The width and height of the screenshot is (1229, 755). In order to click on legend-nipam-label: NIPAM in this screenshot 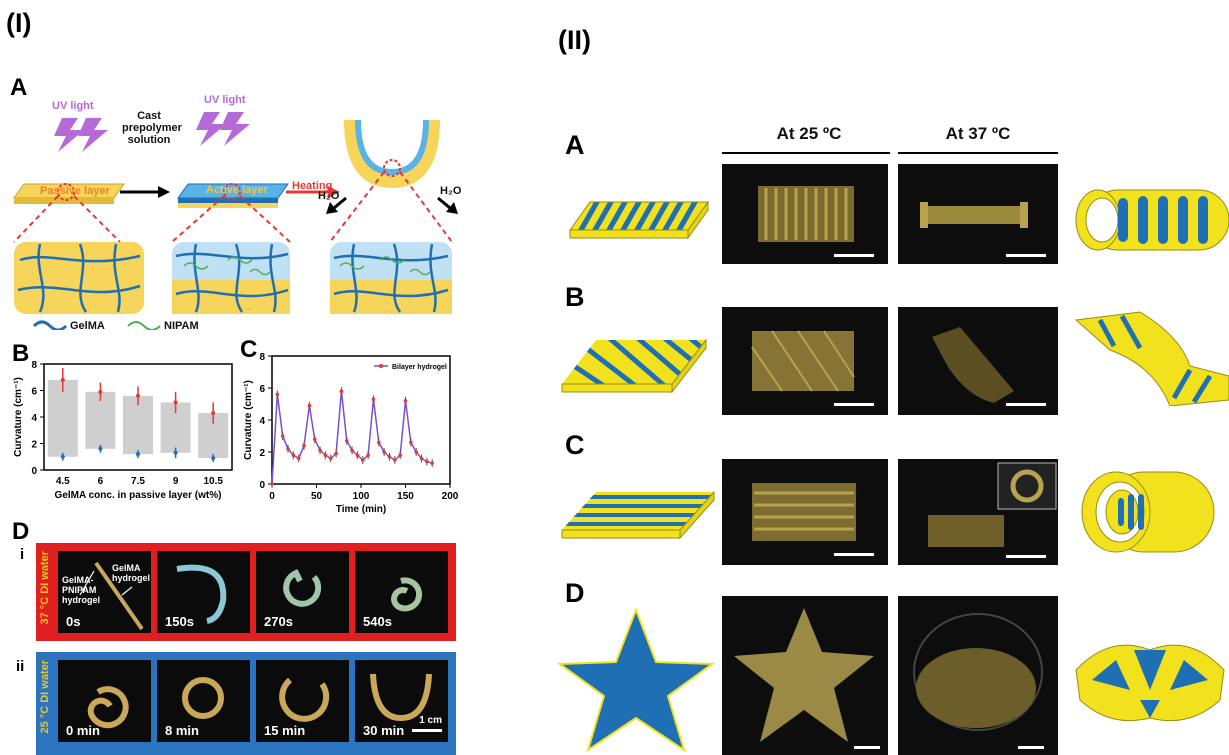, I will do `click(181, 326)`.